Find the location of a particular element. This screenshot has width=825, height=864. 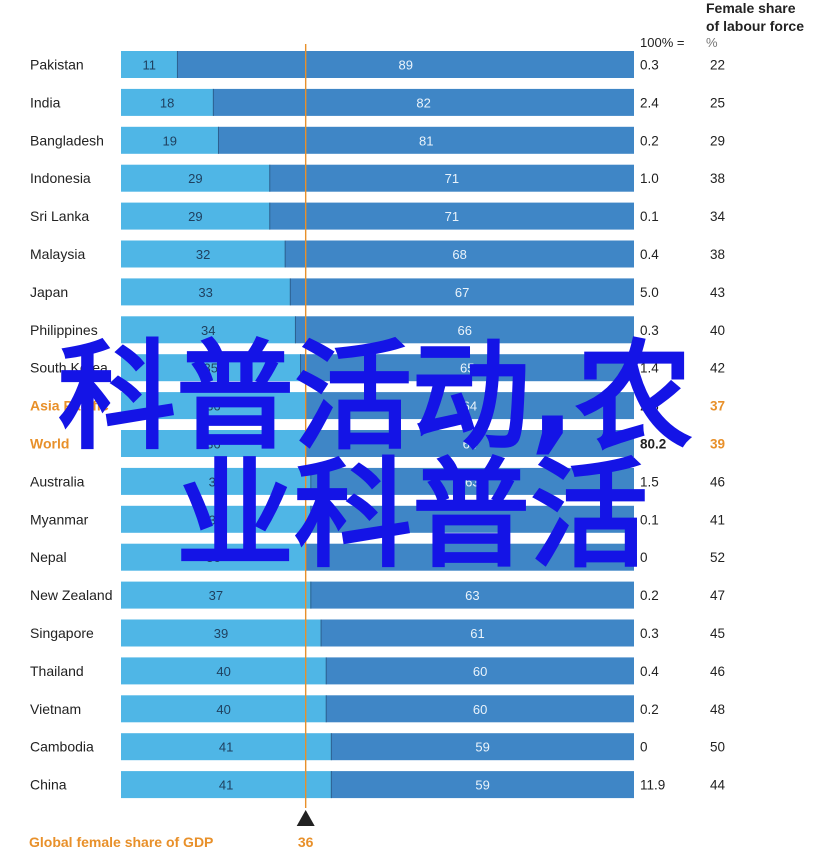

header-title-line2: of labour force is located at coordinates (755, 26).